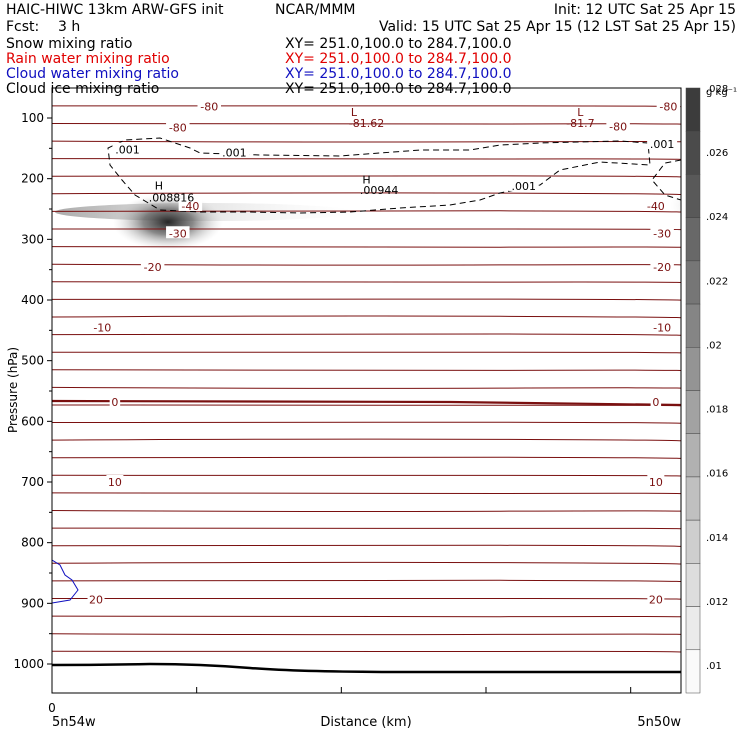  What do you see at coordinates (398, 44) in the screenshot?
I see `field-xy-snow: XY= 251.0,100.0 to 284.7,100.0` at bounding box center [398, 44].